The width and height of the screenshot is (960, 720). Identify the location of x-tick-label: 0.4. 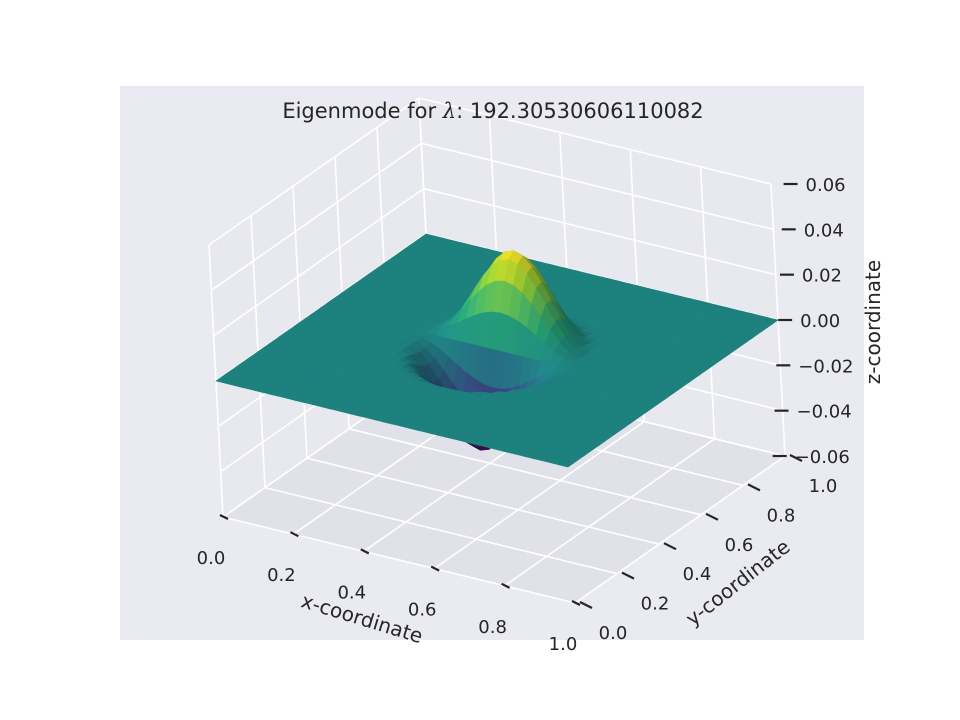
(351, 592).